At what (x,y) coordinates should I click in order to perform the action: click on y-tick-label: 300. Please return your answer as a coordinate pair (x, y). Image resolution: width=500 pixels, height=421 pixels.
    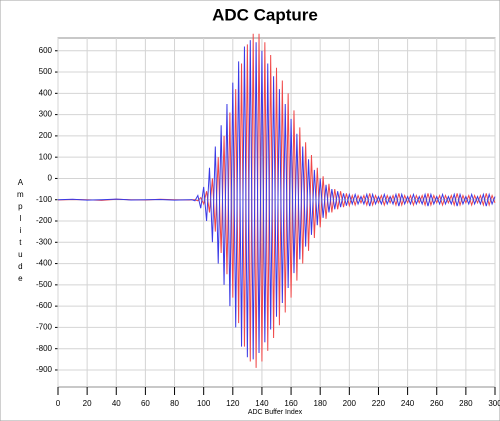
    Looking at the image, I should click on (46, 114).